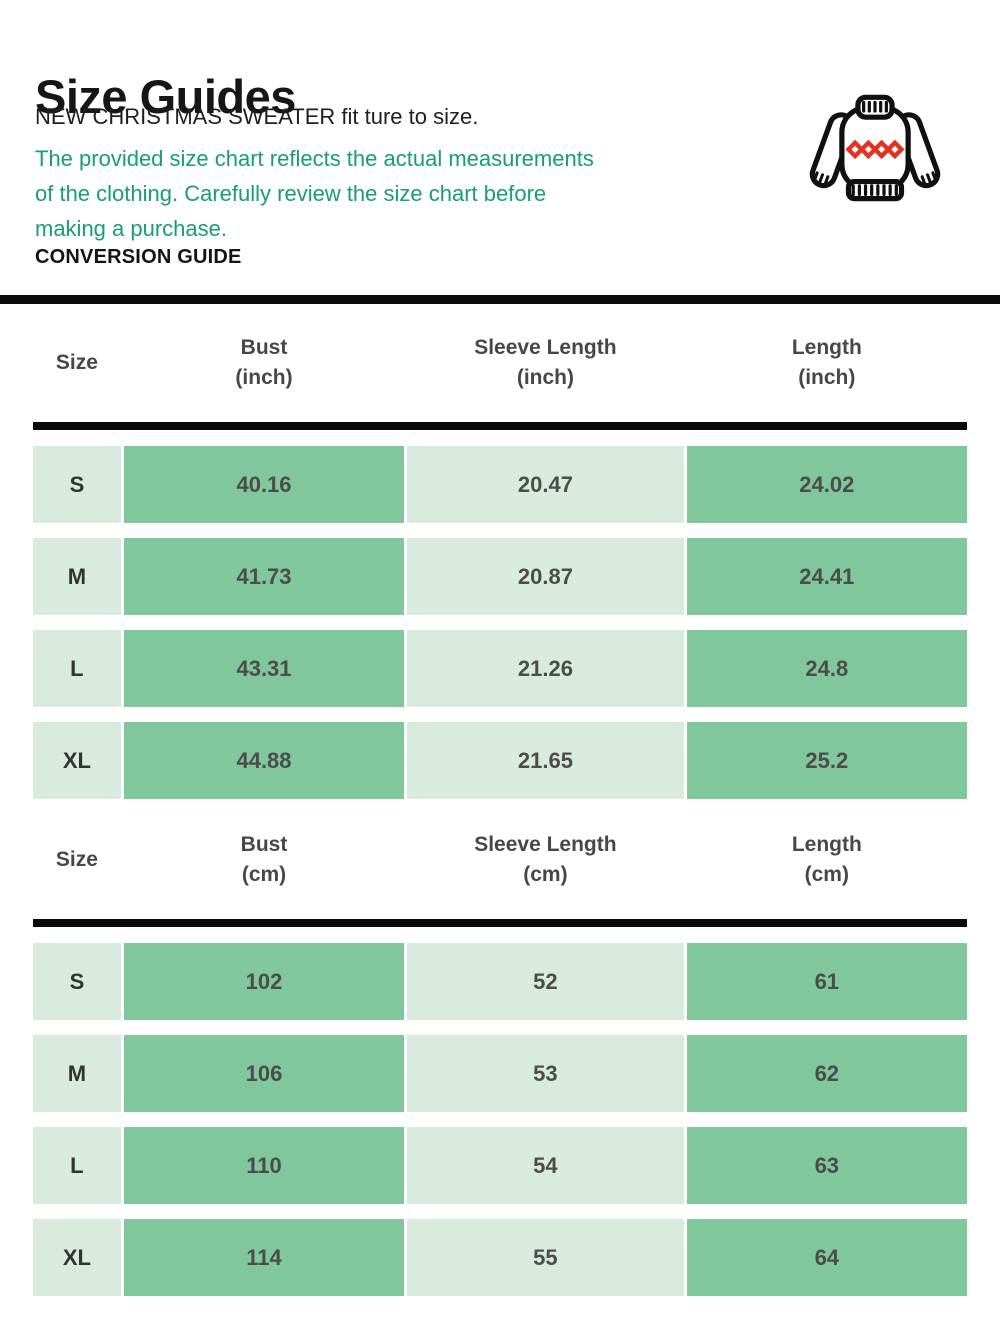 Image resolution: width=1000 pixels, height=1331 pixels. Describe the element at coordinates (545, 859) in the screenshot. I see `column-header-sleeve: Sleeve Length (cm)` at that location.